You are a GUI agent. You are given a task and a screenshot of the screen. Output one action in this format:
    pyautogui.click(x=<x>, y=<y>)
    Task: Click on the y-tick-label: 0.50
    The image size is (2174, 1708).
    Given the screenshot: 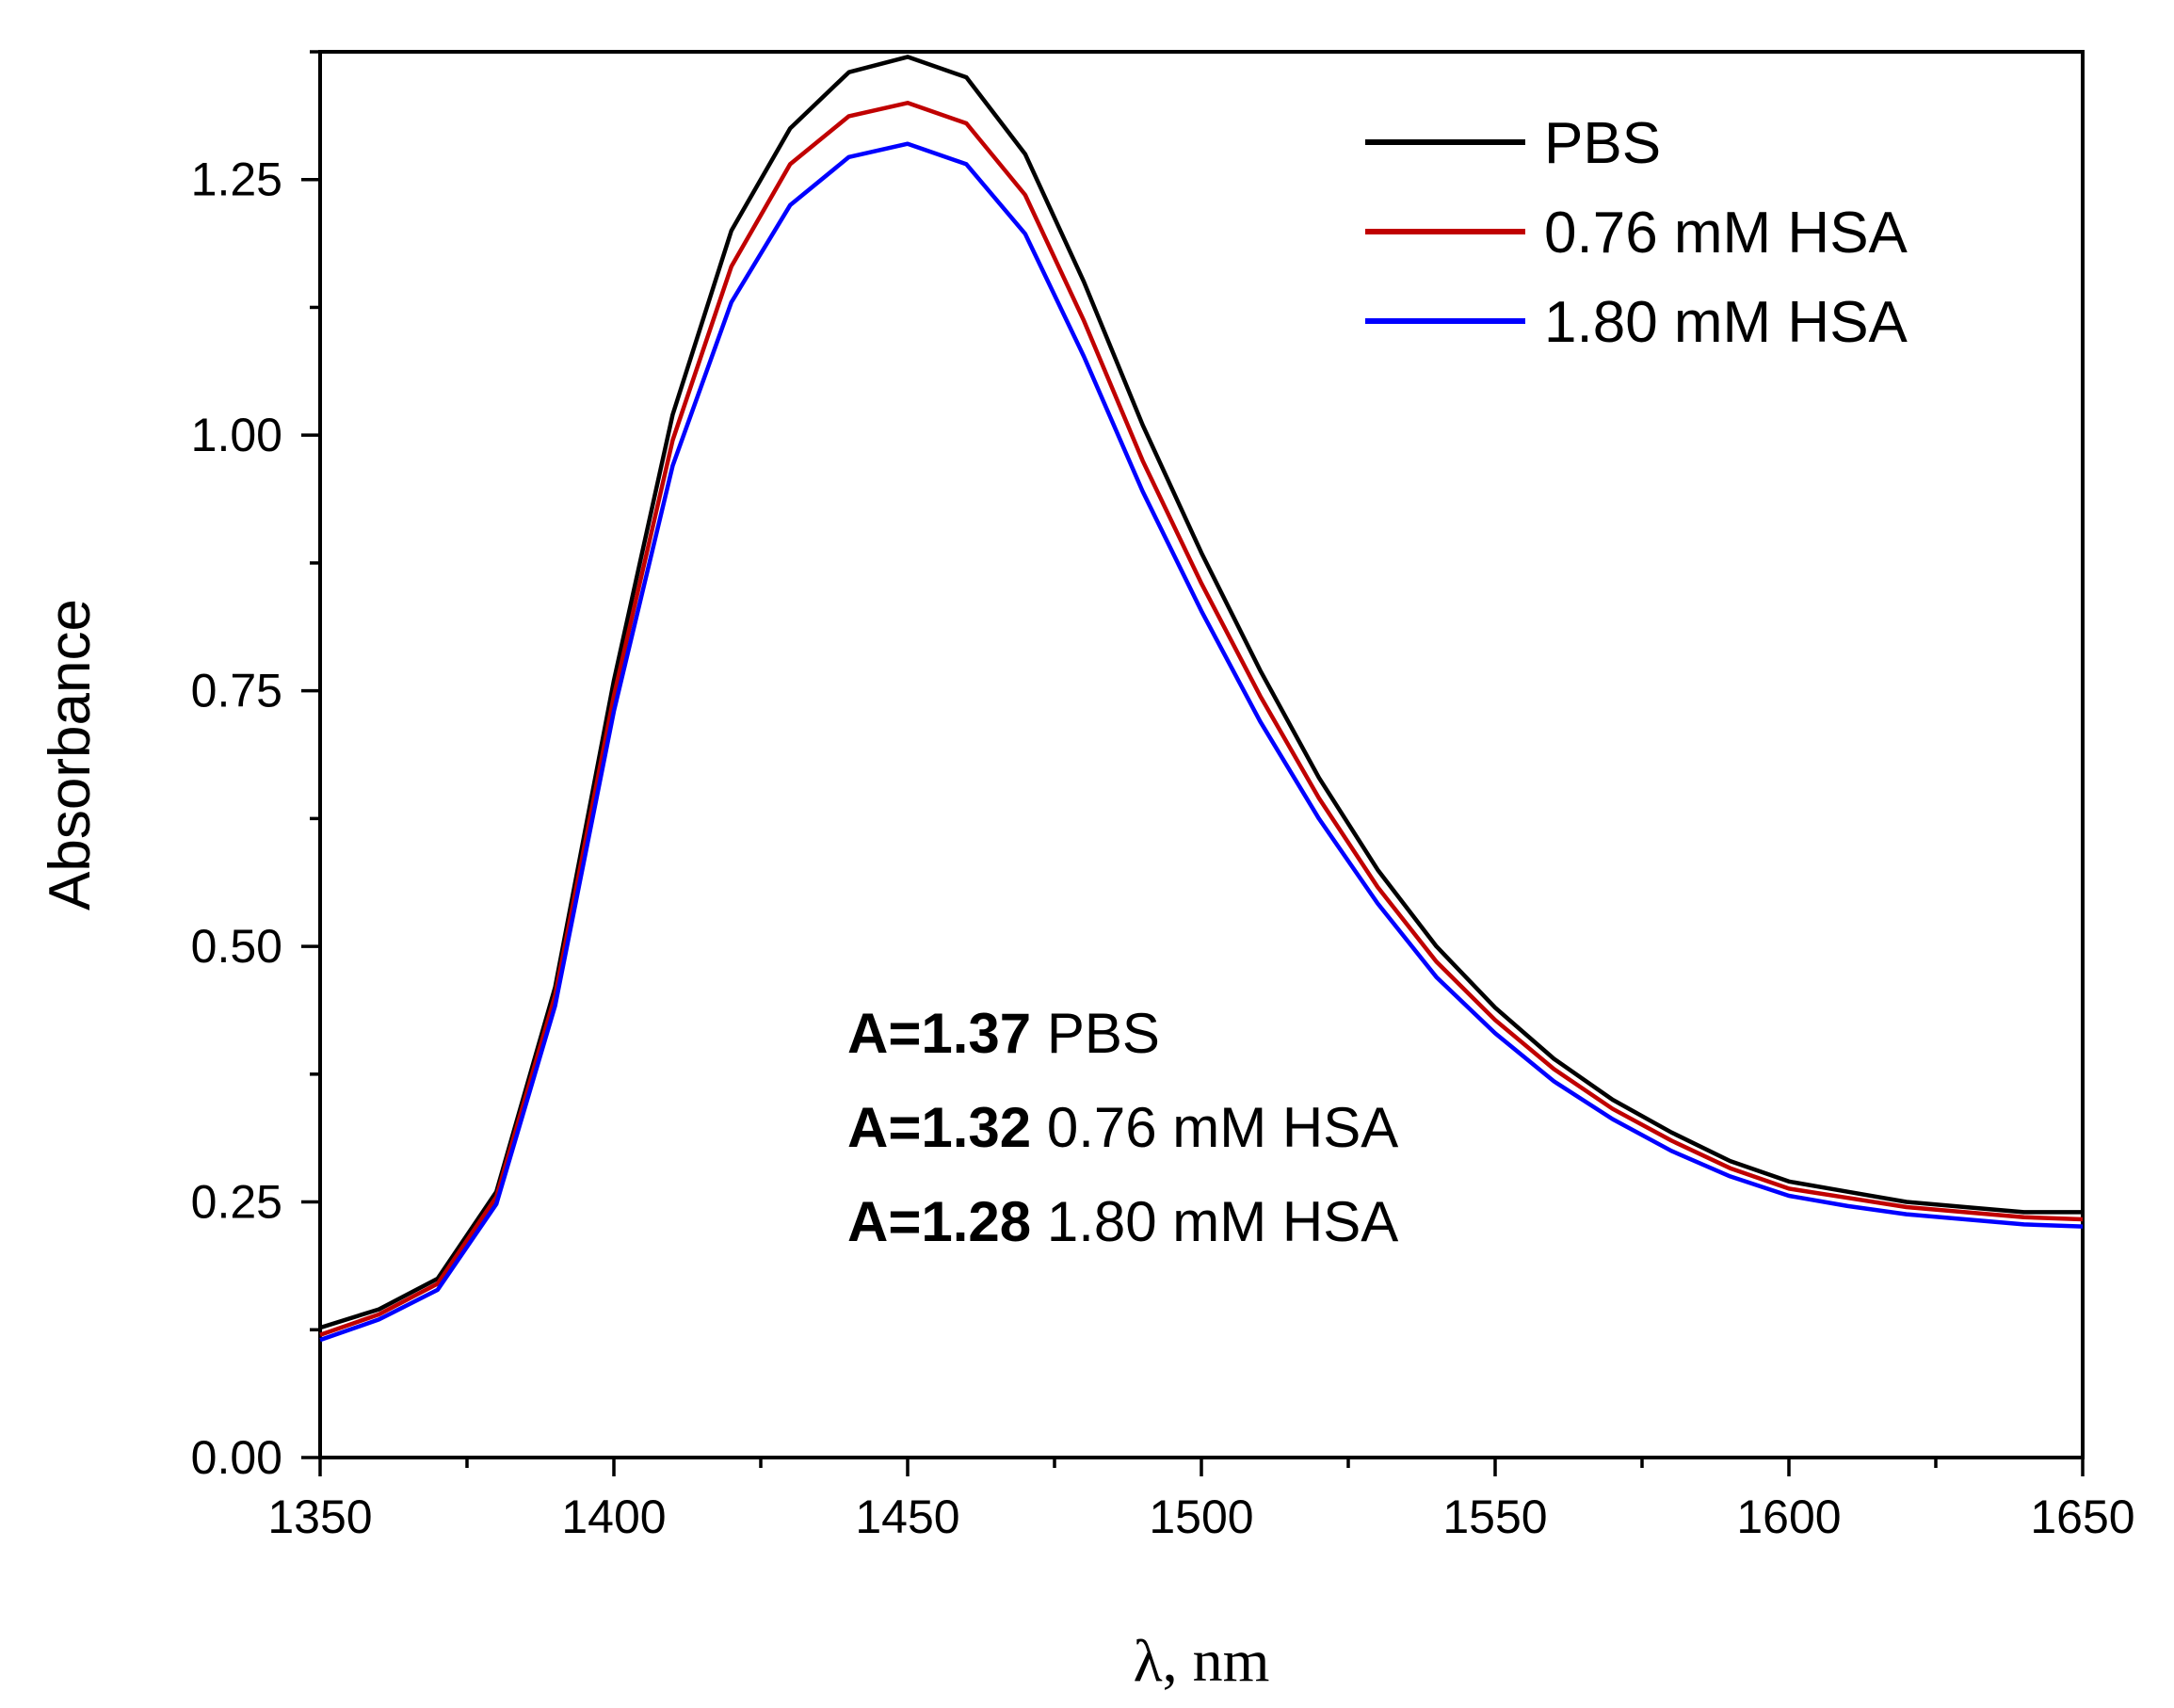 What is the action you would take?
    pyautogui.click(x=236, y=946)
    